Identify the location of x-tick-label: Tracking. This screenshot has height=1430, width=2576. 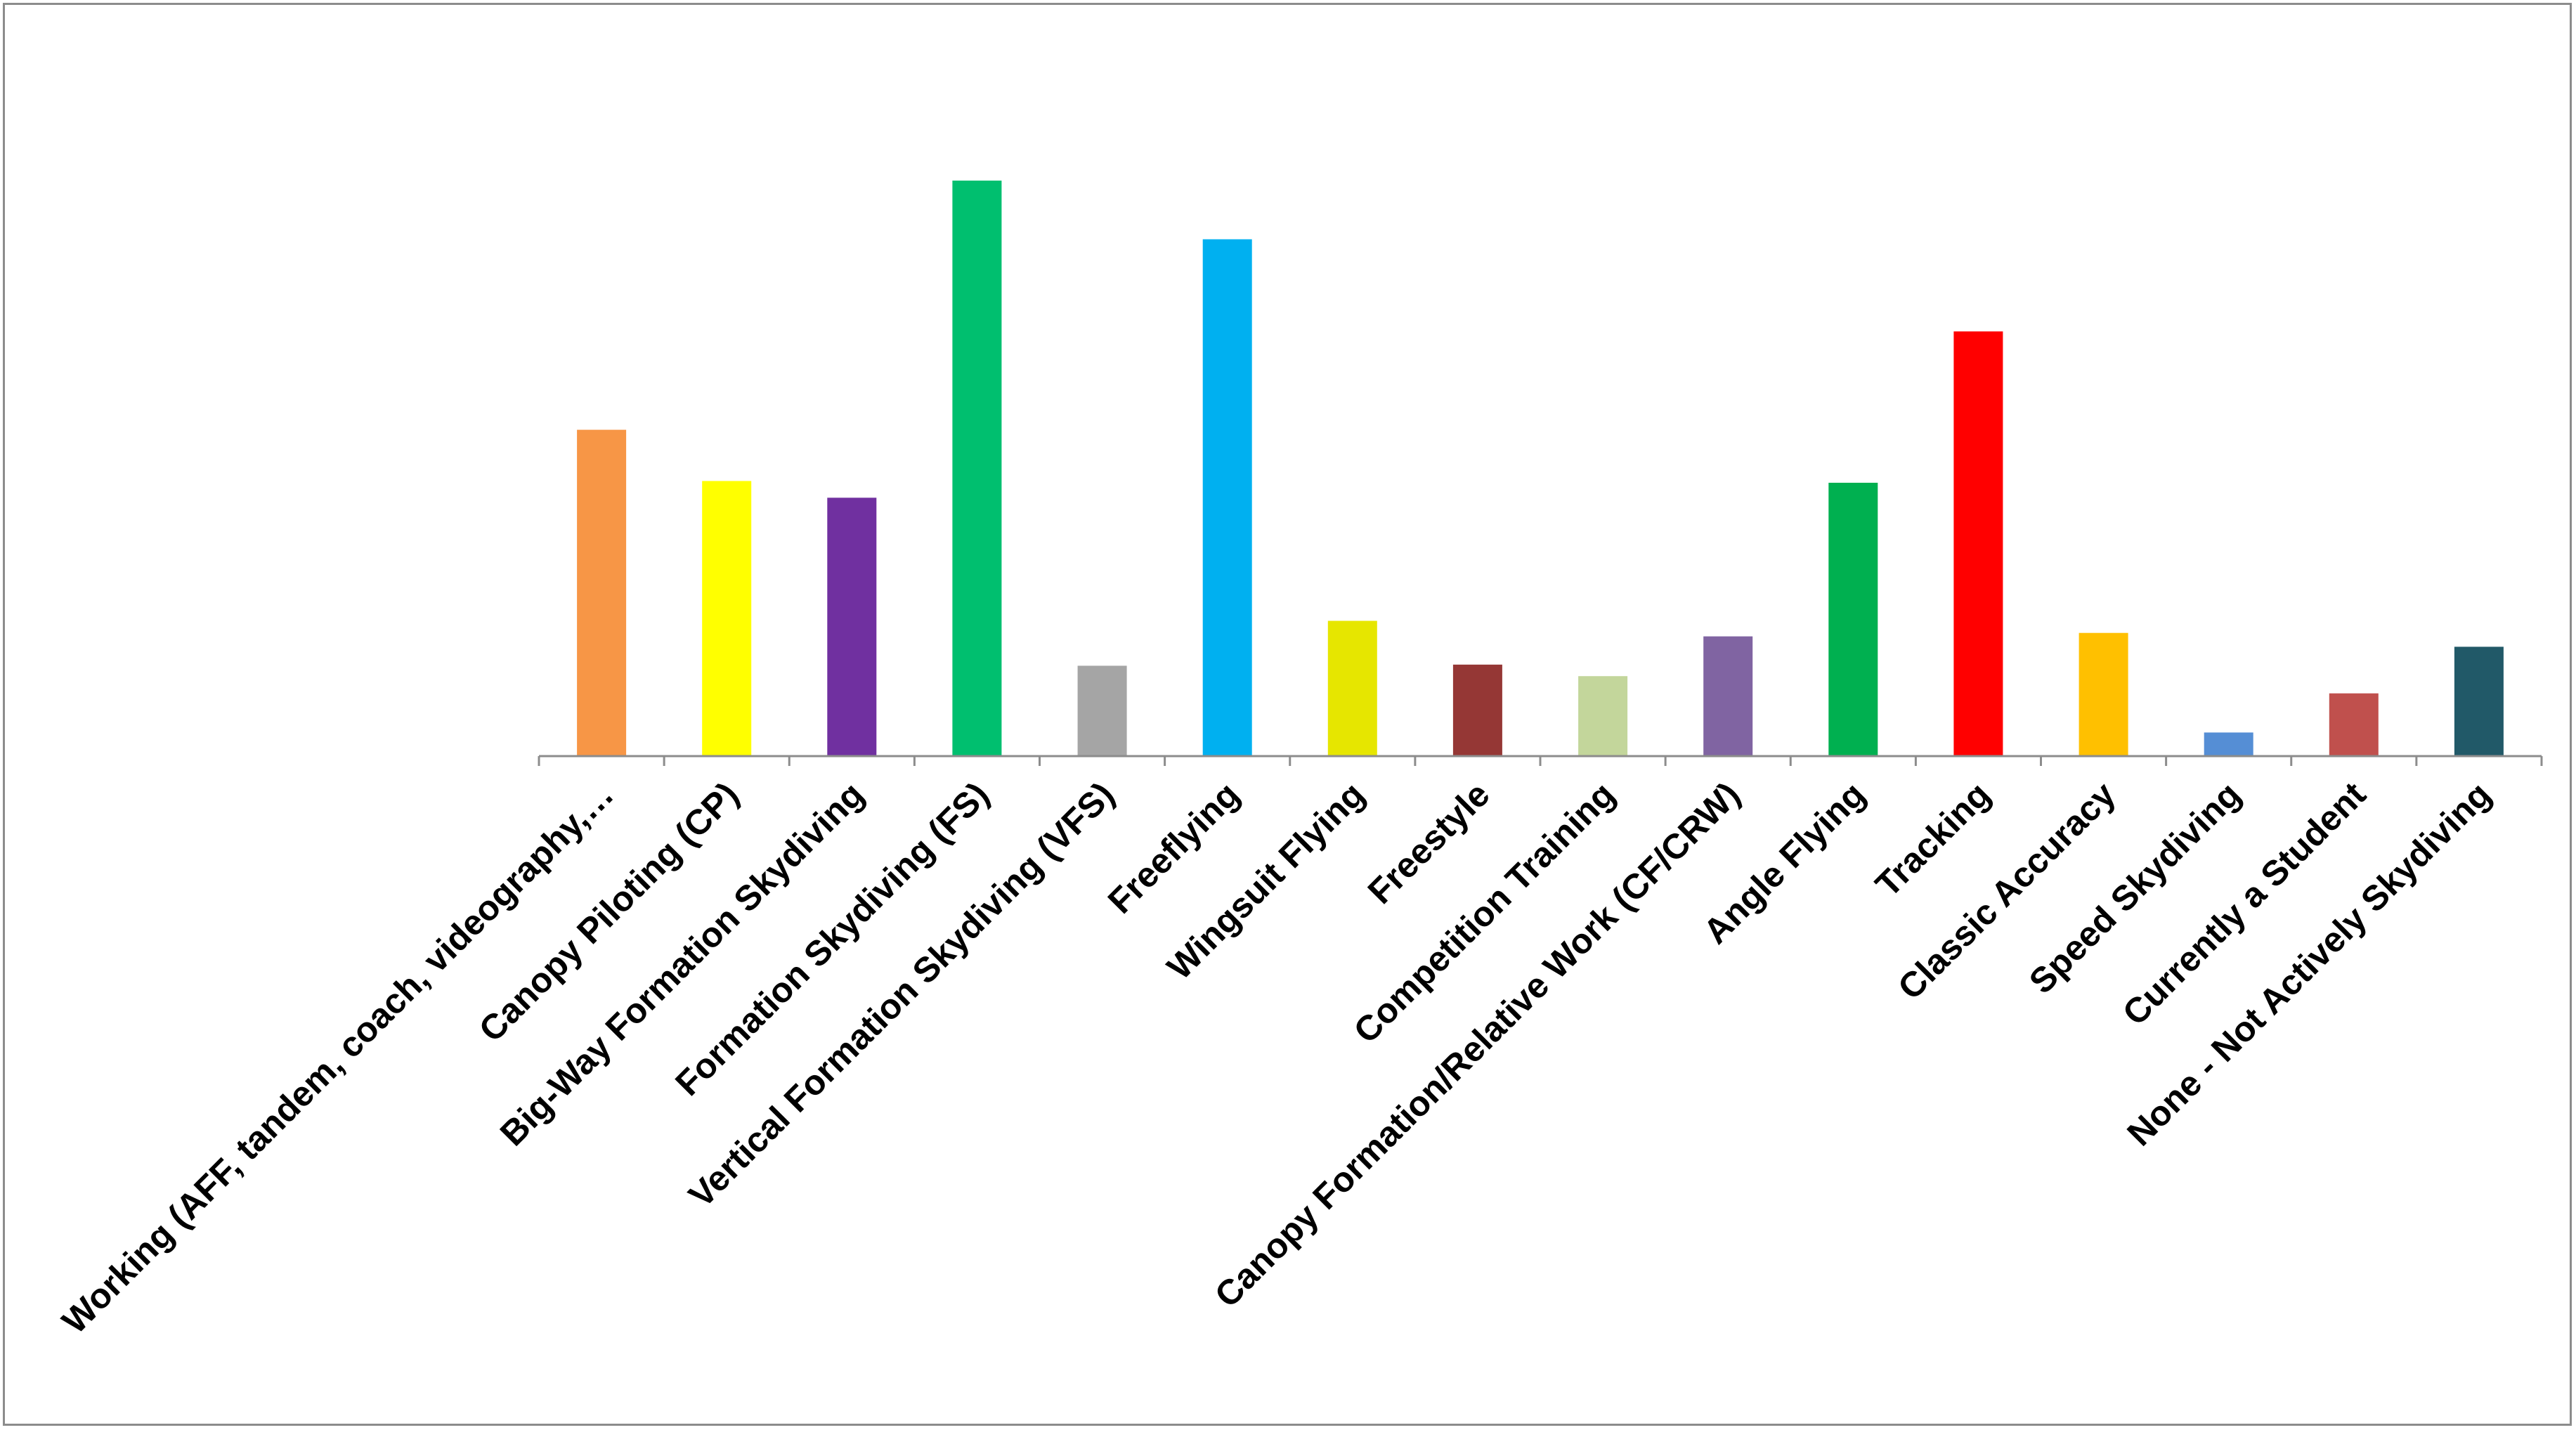
(1933, 839).